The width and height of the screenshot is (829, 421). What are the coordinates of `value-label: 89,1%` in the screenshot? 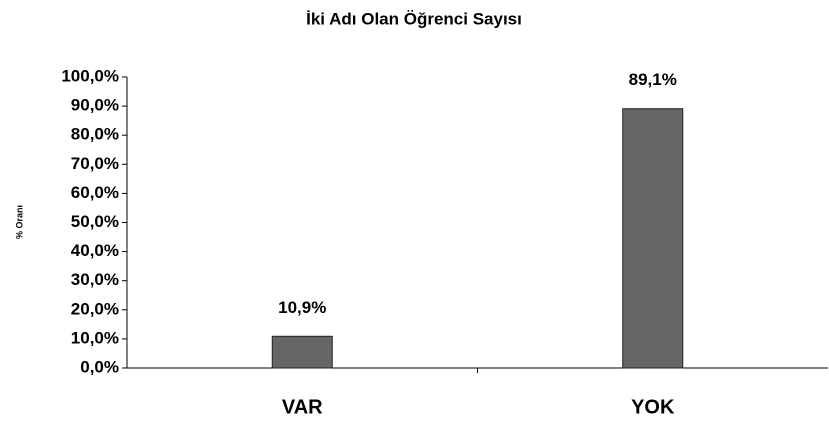 It's located at (653, 79).